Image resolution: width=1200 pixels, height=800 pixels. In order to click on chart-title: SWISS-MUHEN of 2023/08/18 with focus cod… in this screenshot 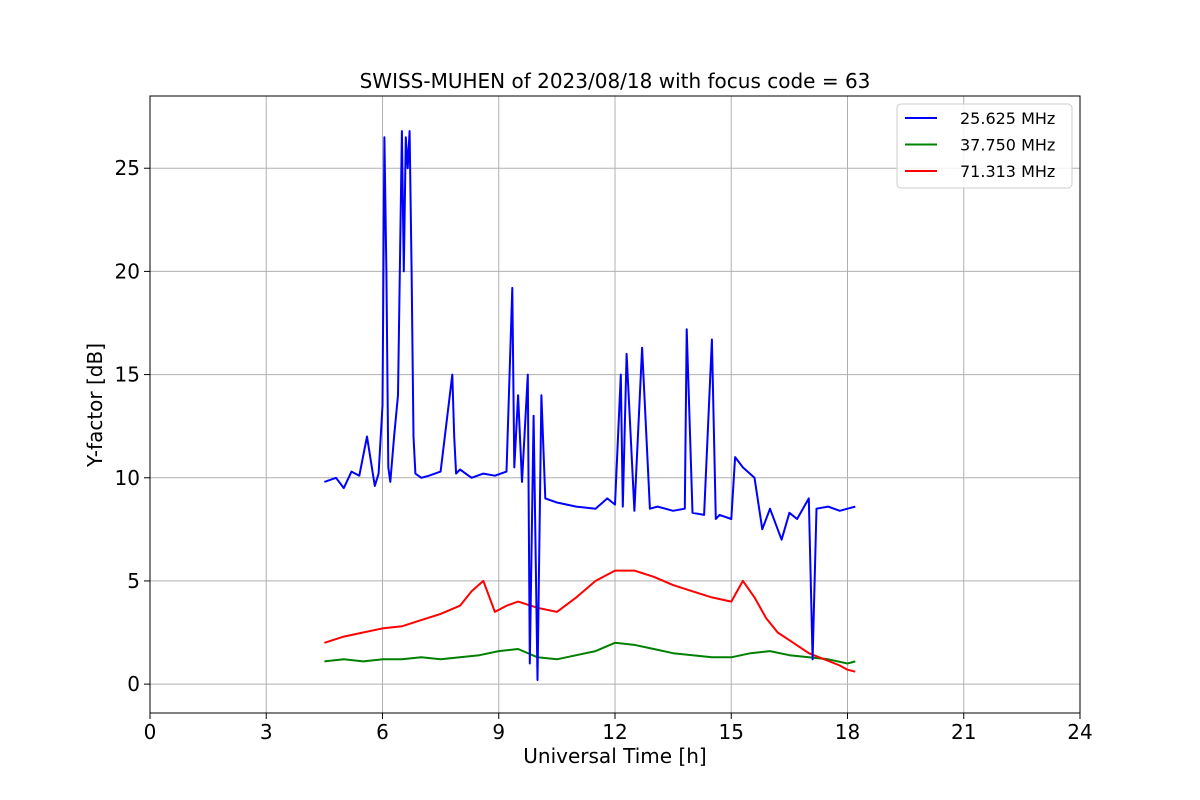, I will do `click(615, 81)`.